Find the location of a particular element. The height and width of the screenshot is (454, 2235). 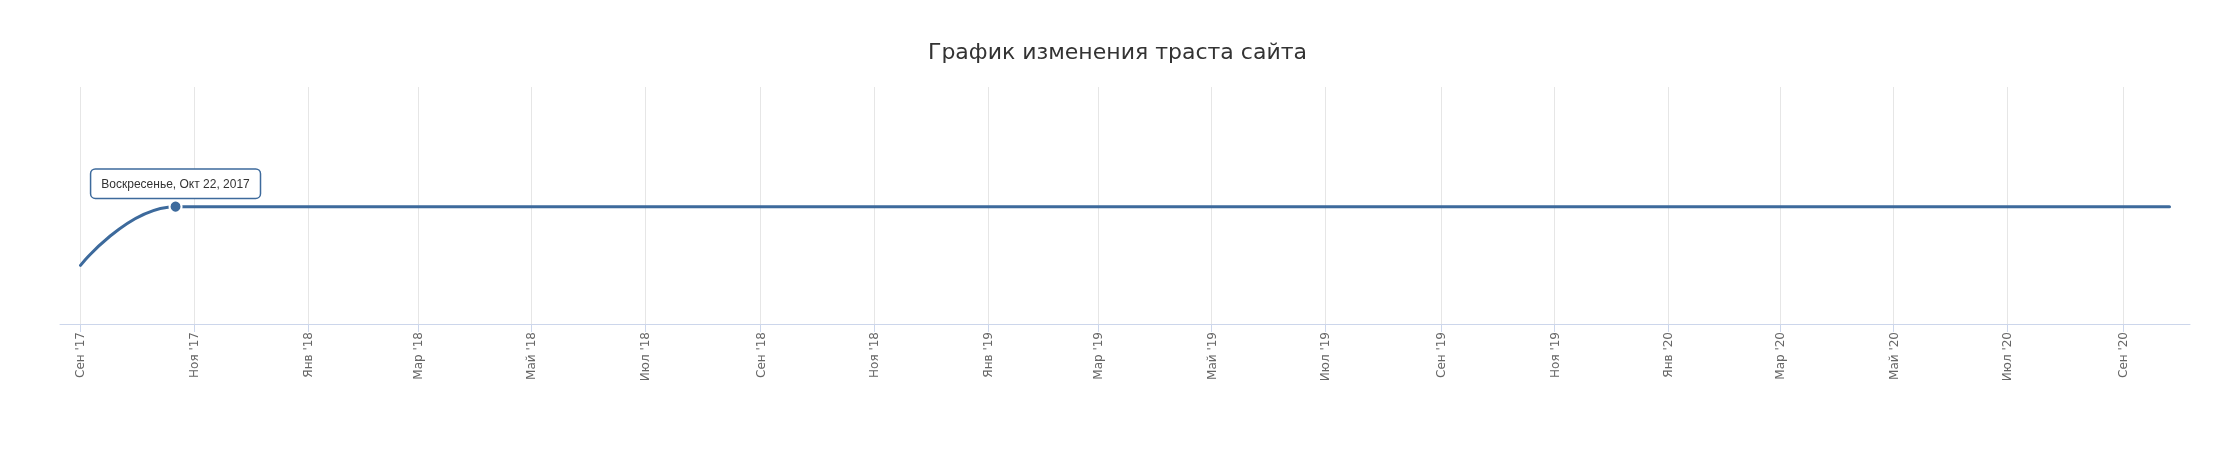

x-tick-label: Янв '18 is located at coordinates (307, 355).